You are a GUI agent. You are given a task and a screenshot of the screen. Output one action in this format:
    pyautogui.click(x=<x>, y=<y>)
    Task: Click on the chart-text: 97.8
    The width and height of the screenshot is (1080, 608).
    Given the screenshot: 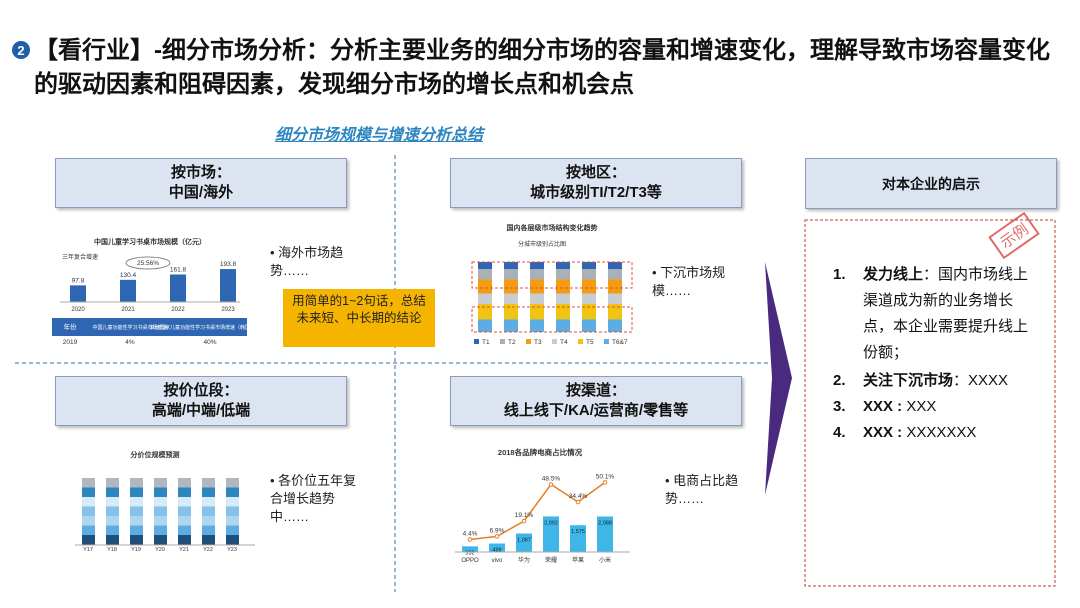 What is the action you would take?
    pyautogui.click(x=78, y=280)
    